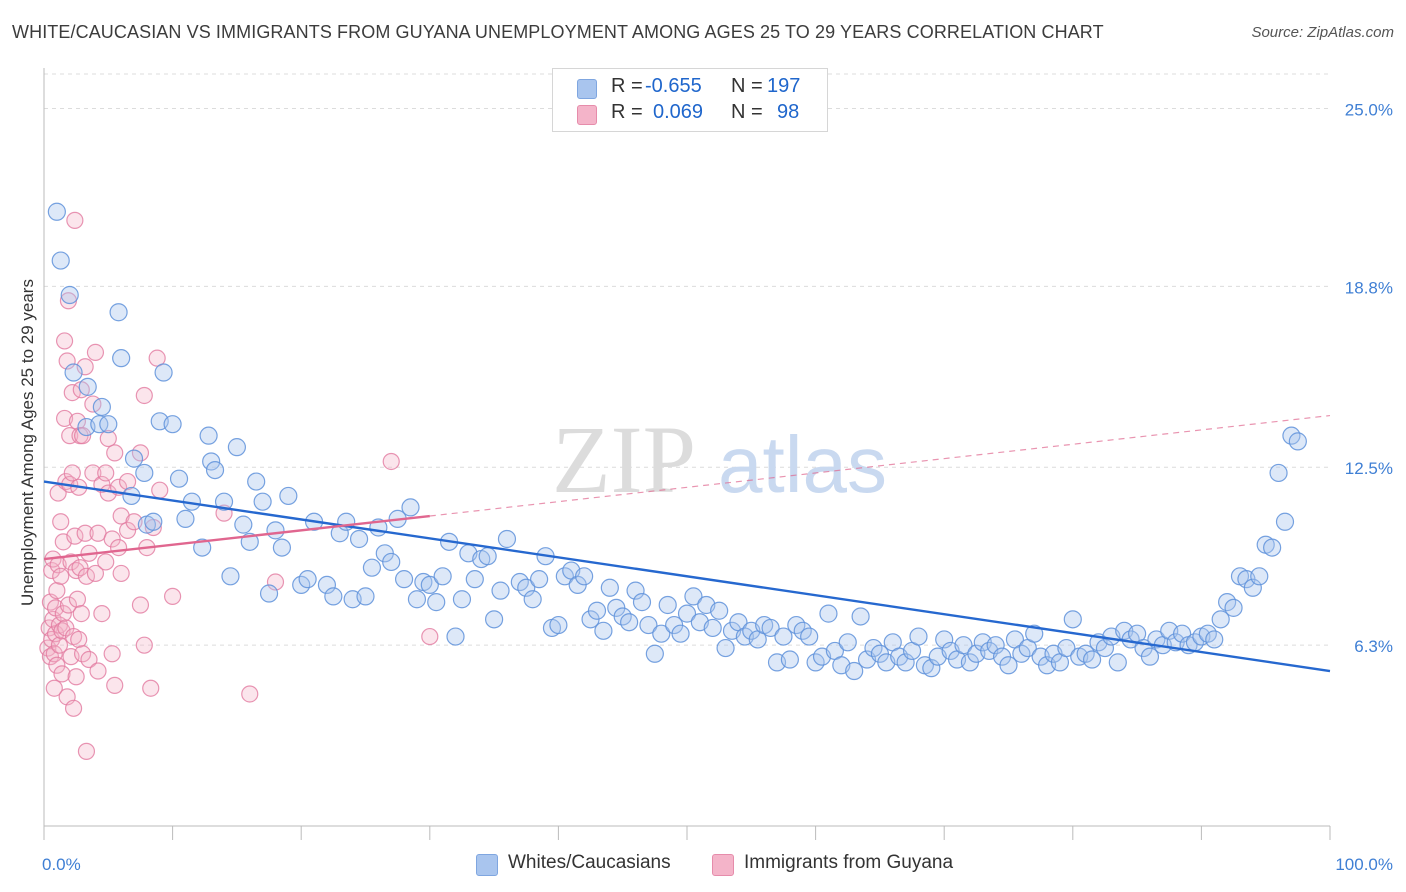 This screenshot has height=892, width=1406. Describe the element at coordinates (1369, 287) in the screenshot. I see `y-tick-label: 18.8%` at that location.